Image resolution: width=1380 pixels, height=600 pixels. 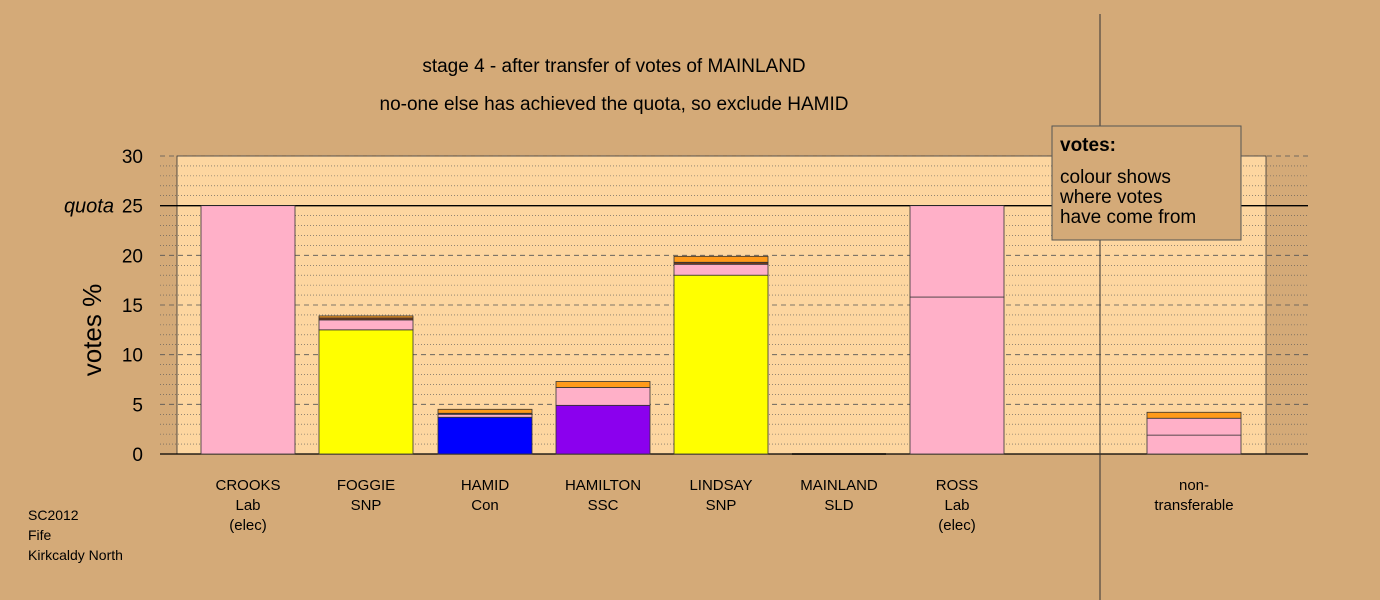 What do you see at coordinates (75, 555) in the screenshot?
I see `footer-line: Kirkcaldy North` at bounding box center [75, 555].